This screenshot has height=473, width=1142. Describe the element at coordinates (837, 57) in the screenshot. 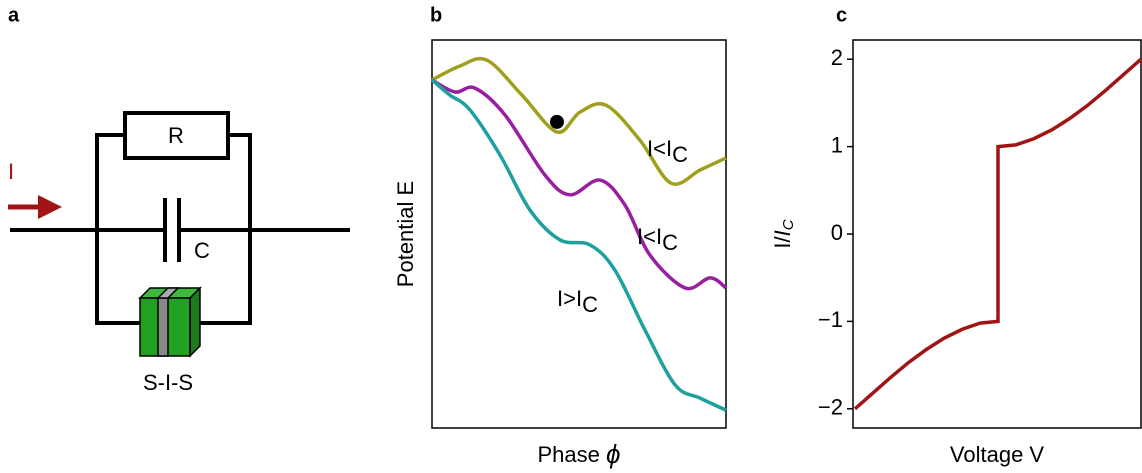

I see `y-tick-label: 2` at that location.